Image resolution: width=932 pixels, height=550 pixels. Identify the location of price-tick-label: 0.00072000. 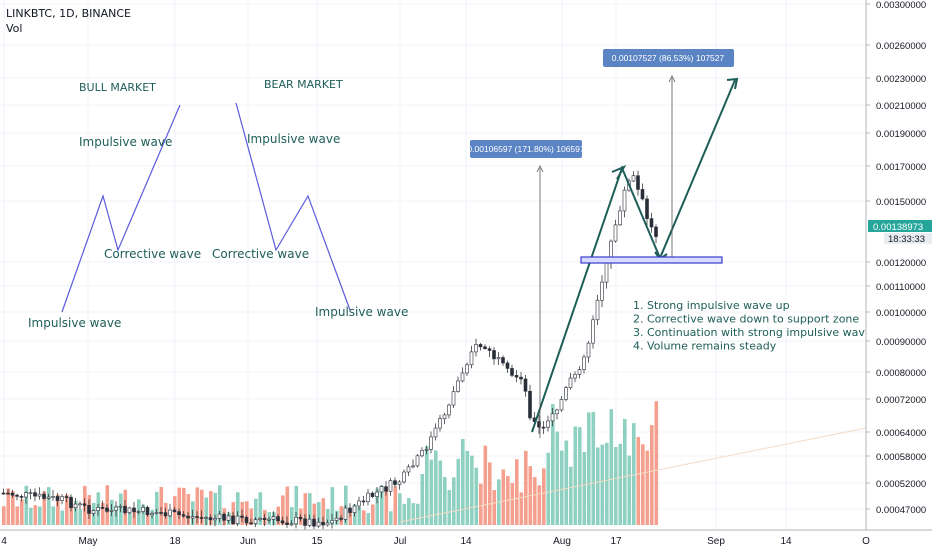
(901, 400).